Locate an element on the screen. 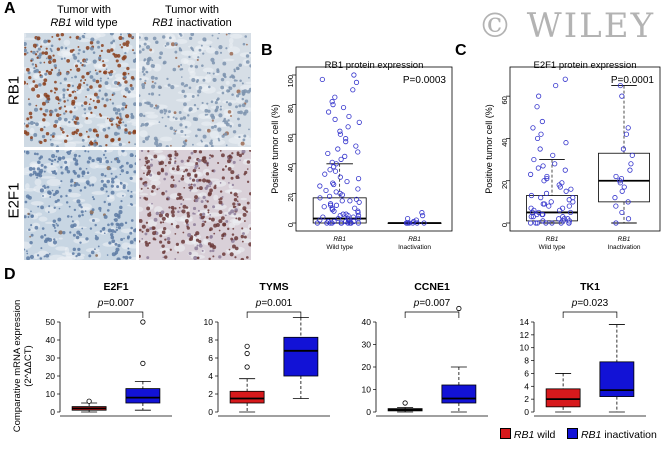 The image size is (668, 451). rb1-ytick-label: 60 is located at coordinates (290, 138).